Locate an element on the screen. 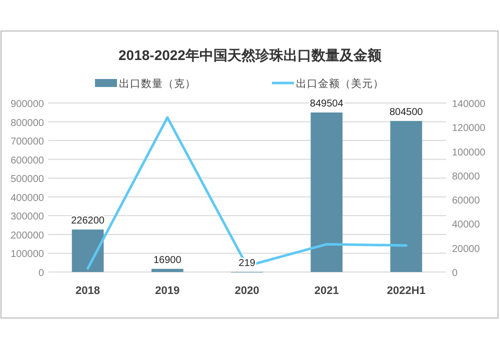 Image resolution: width=500 pixels, height=362 pixels. y2-tick-label: 80000 is located at coordinates (466, 176).